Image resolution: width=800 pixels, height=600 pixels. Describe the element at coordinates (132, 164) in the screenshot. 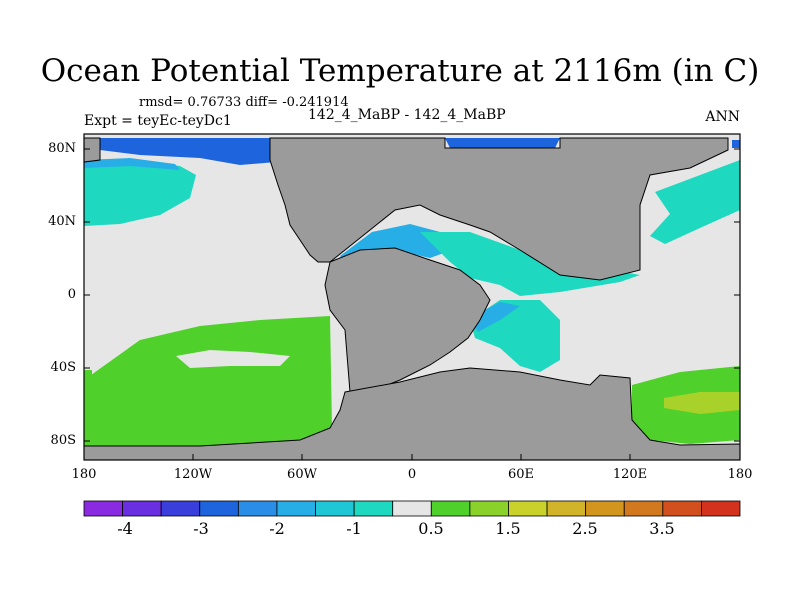

I see `north-pacific-blue` at that location.